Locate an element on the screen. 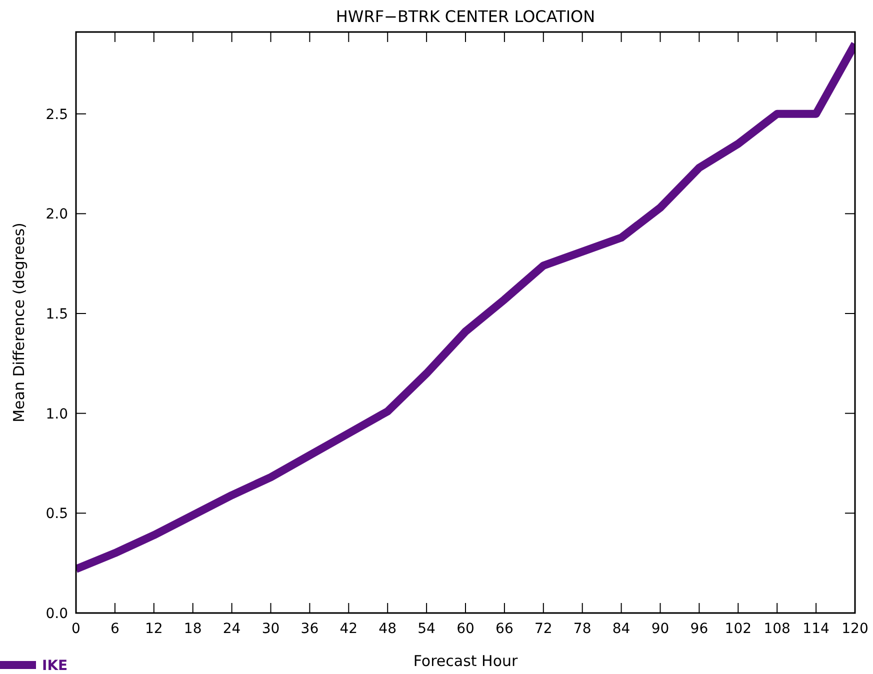 This screenshot has width=873, height=674. x-tick-label: 120 is located at coordinates (855, 629).